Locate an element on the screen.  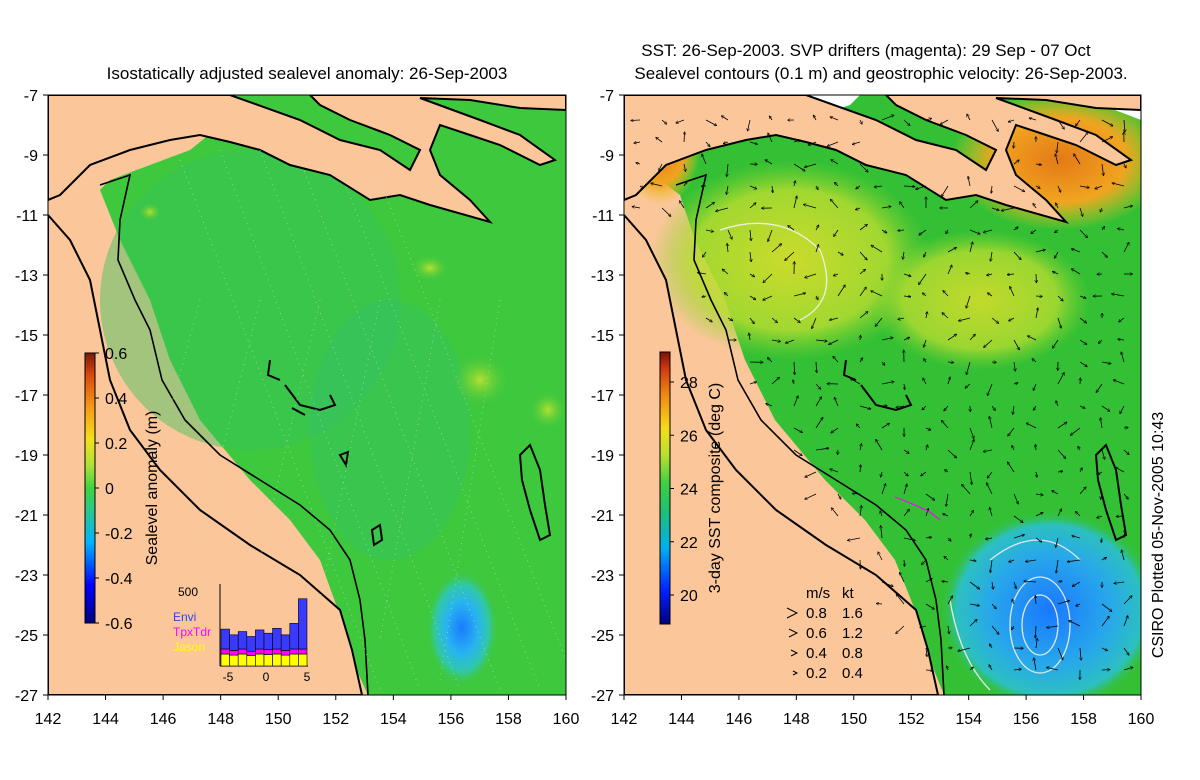
right-lat-tick-label: -11 is located at coordinates (603, 216).